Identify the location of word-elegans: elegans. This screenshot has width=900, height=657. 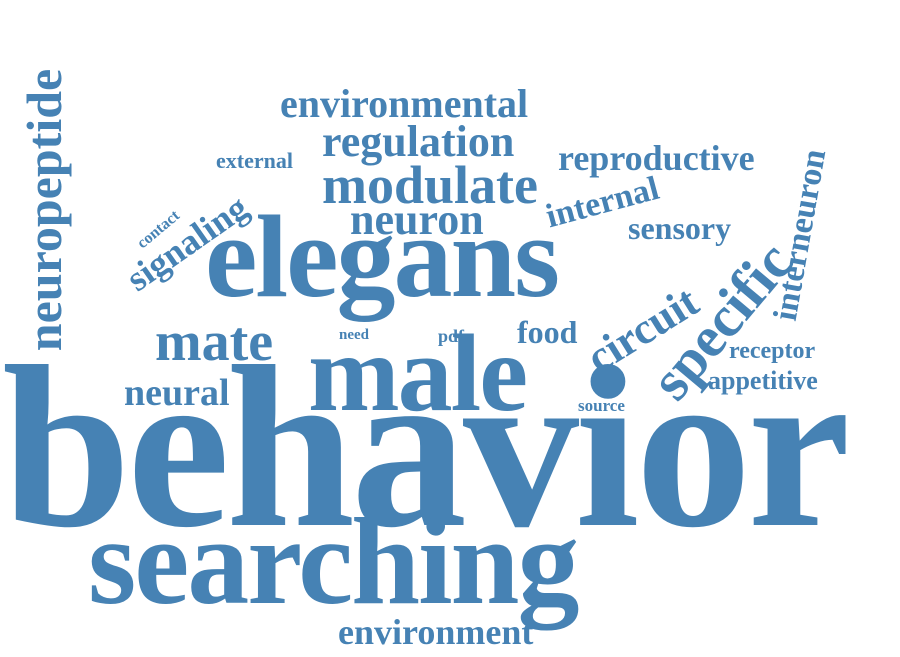
(382, 256).